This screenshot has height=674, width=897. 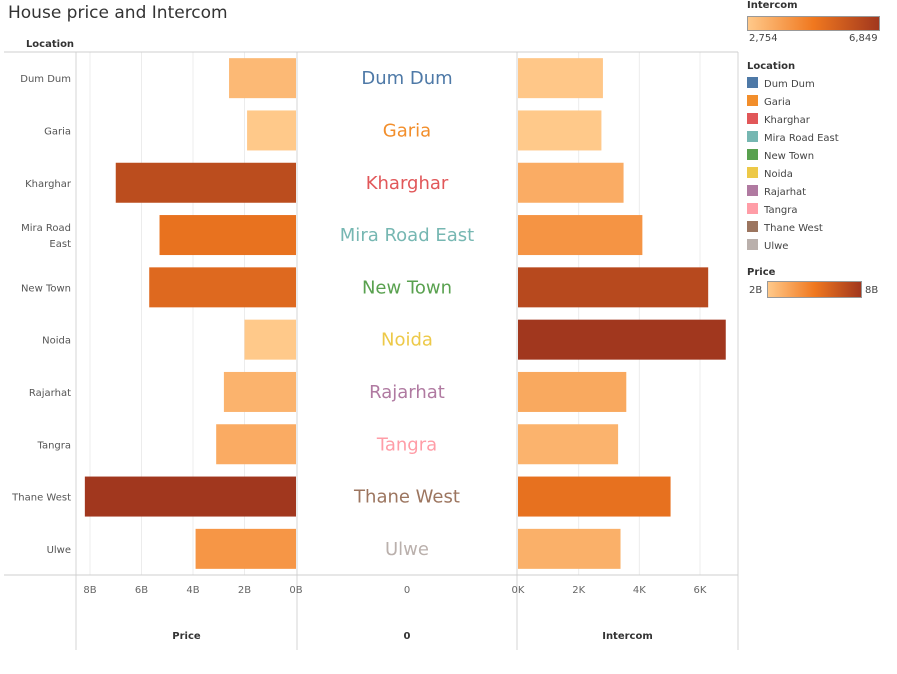 I want to click on legend-label: Mira Road East, so click(x=801, y=138).